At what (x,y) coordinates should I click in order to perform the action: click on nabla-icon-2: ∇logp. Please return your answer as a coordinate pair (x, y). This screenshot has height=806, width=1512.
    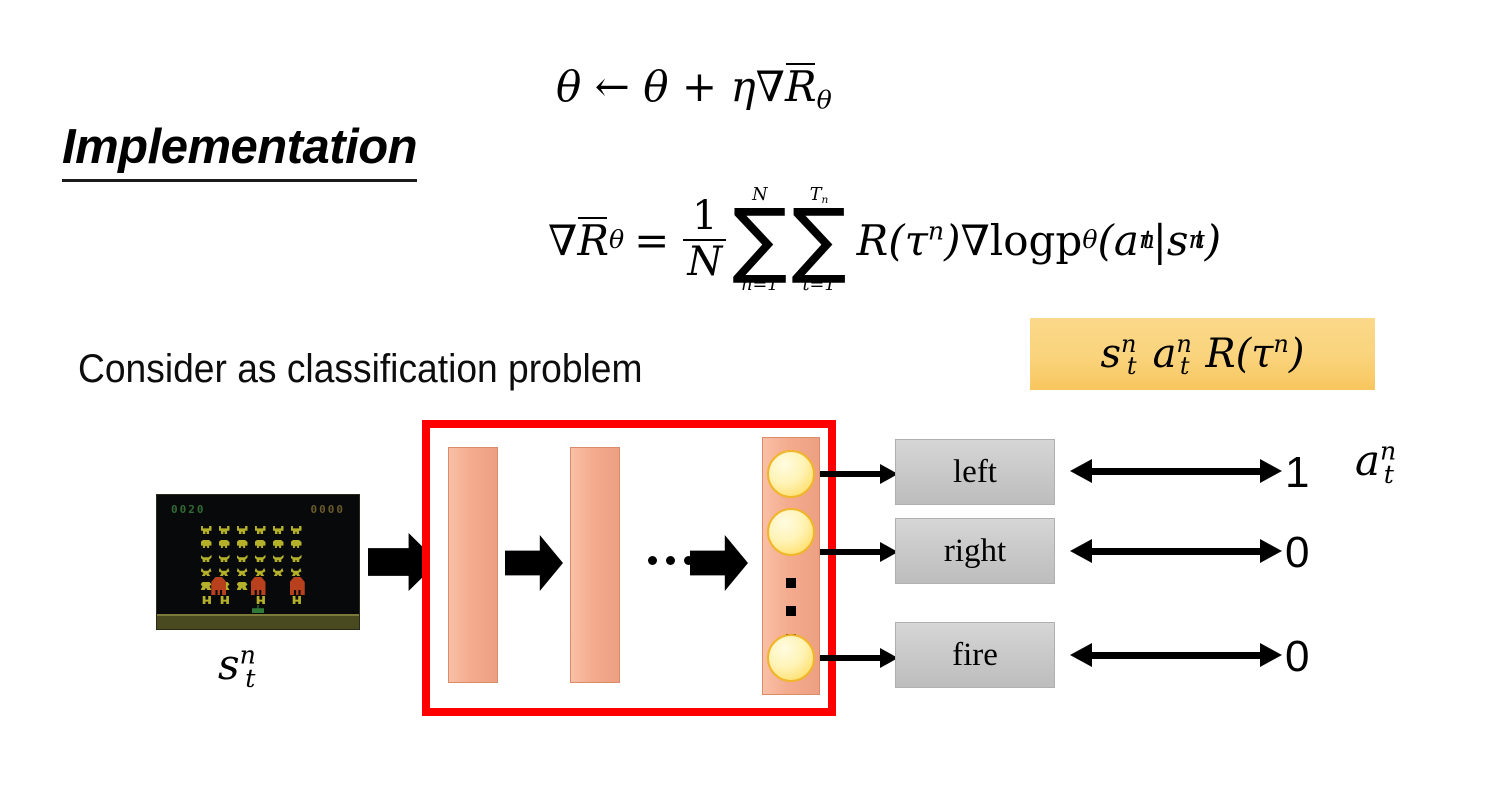
    Looking at the image, I should click on (1021, 240).